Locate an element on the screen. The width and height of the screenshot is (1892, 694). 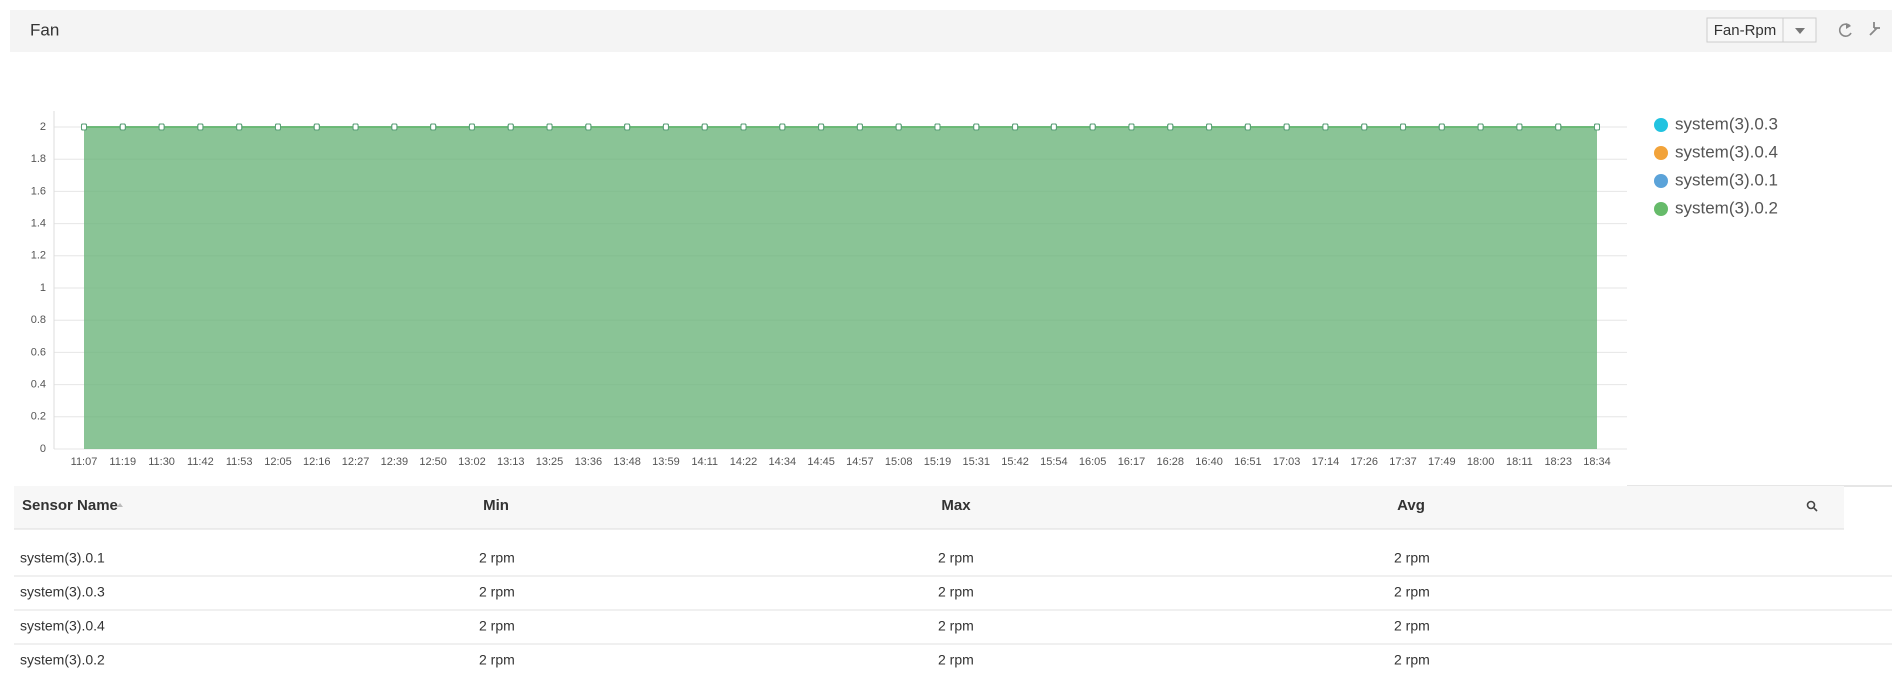
y-tick-label: 1.2 is located at coordinates (38, 256).